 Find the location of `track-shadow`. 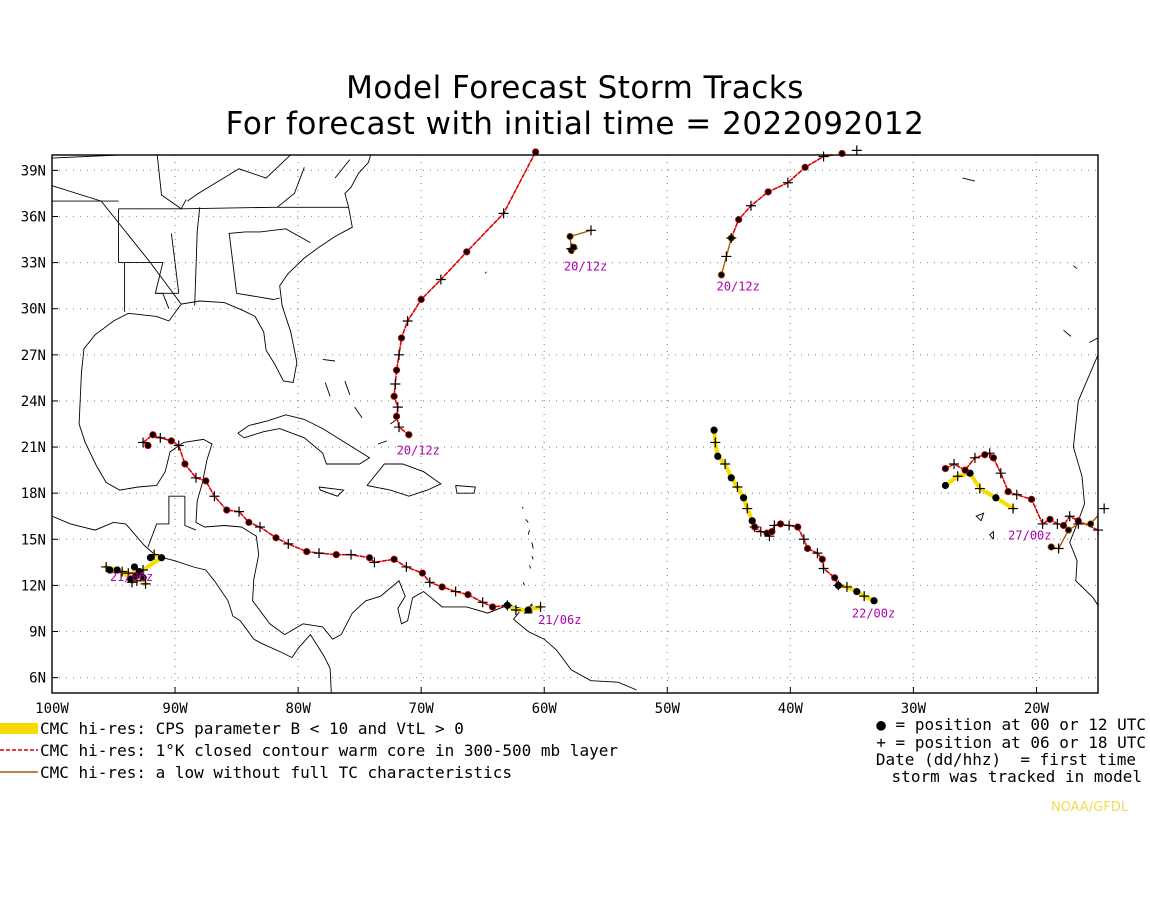

track-shadow is located at coordinates (783, 197).